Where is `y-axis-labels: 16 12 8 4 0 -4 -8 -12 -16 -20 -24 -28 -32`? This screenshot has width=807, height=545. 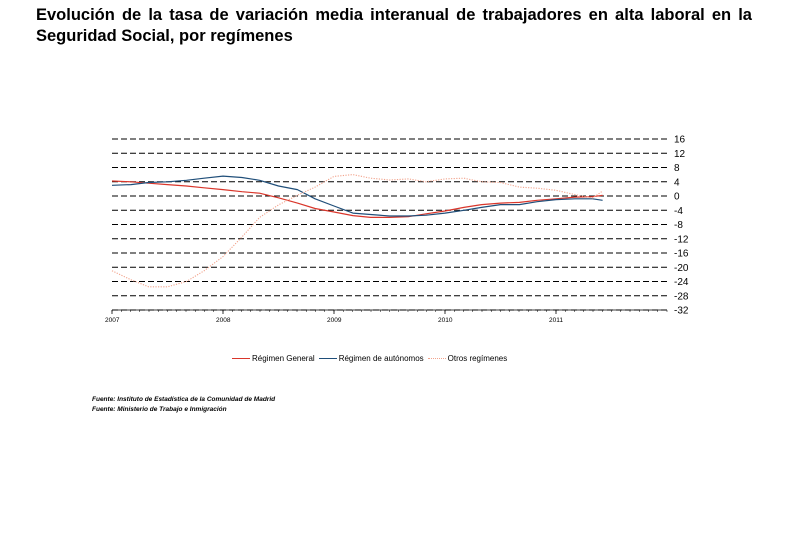
y-axis-labels: 16 12 8 4 0 -4 -8 -12 -16 -20 -24 -28 -32 is located at coordinates (681, 226).